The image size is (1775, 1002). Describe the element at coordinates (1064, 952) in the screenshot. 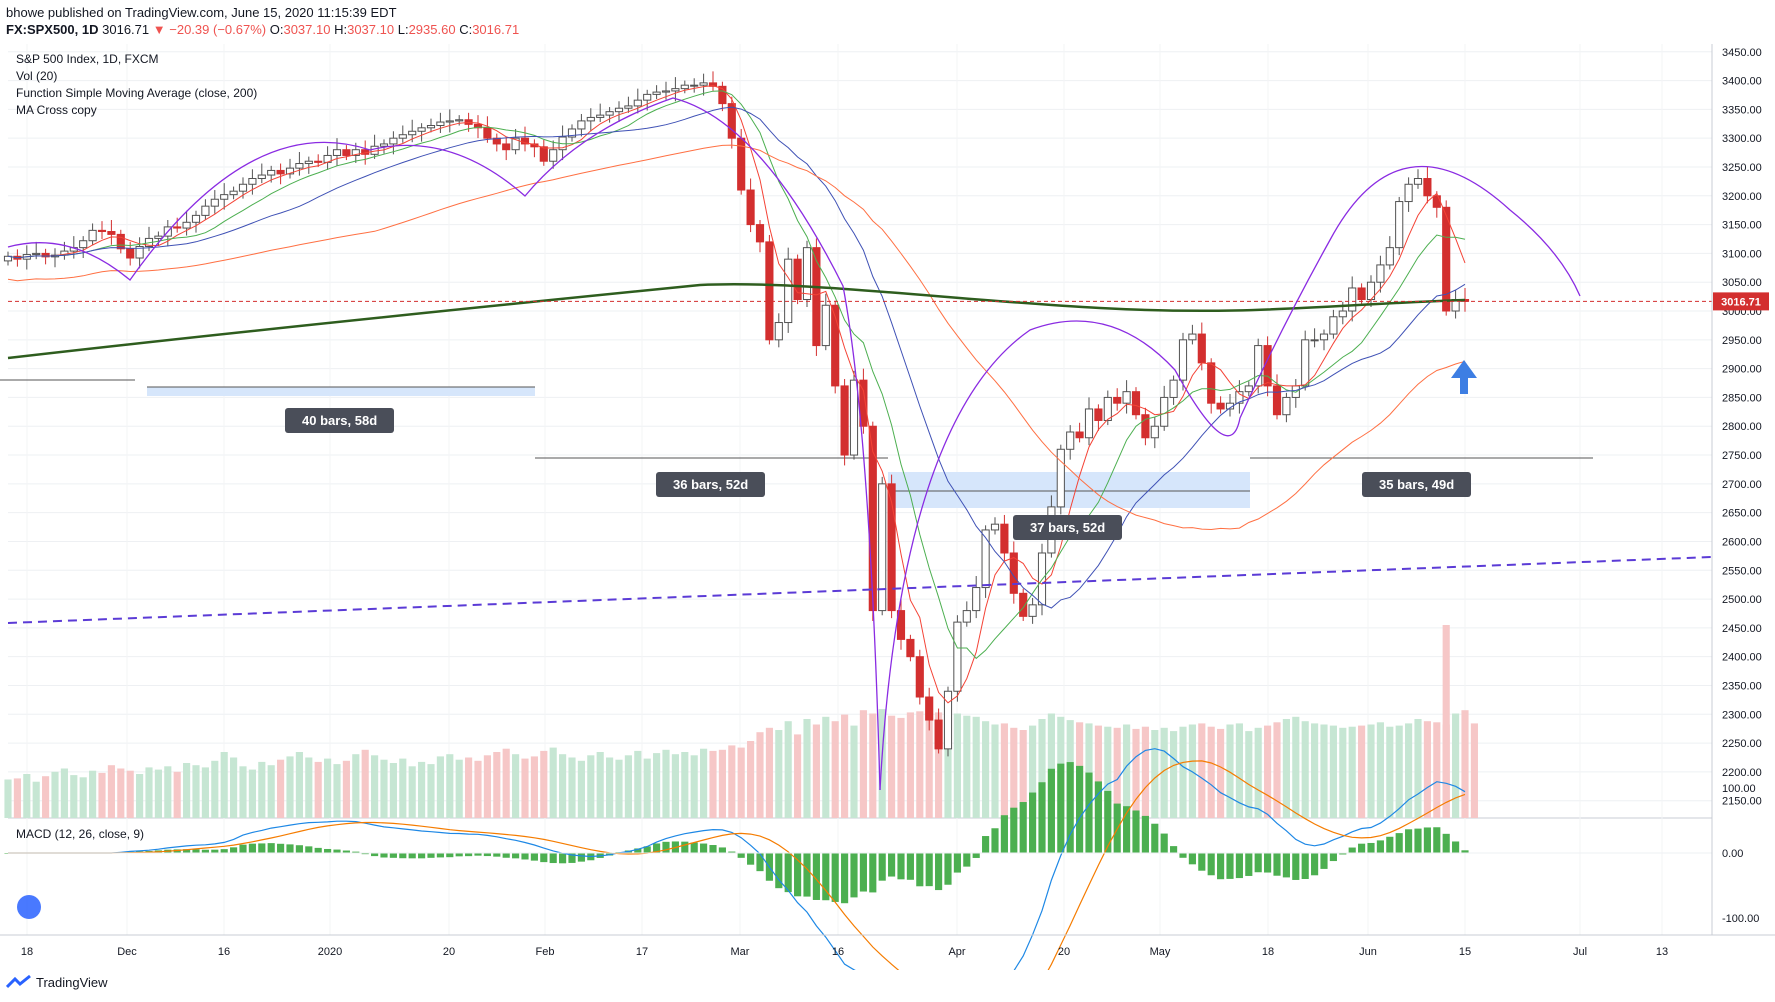

I see `x-tick-label: 20` at that location.